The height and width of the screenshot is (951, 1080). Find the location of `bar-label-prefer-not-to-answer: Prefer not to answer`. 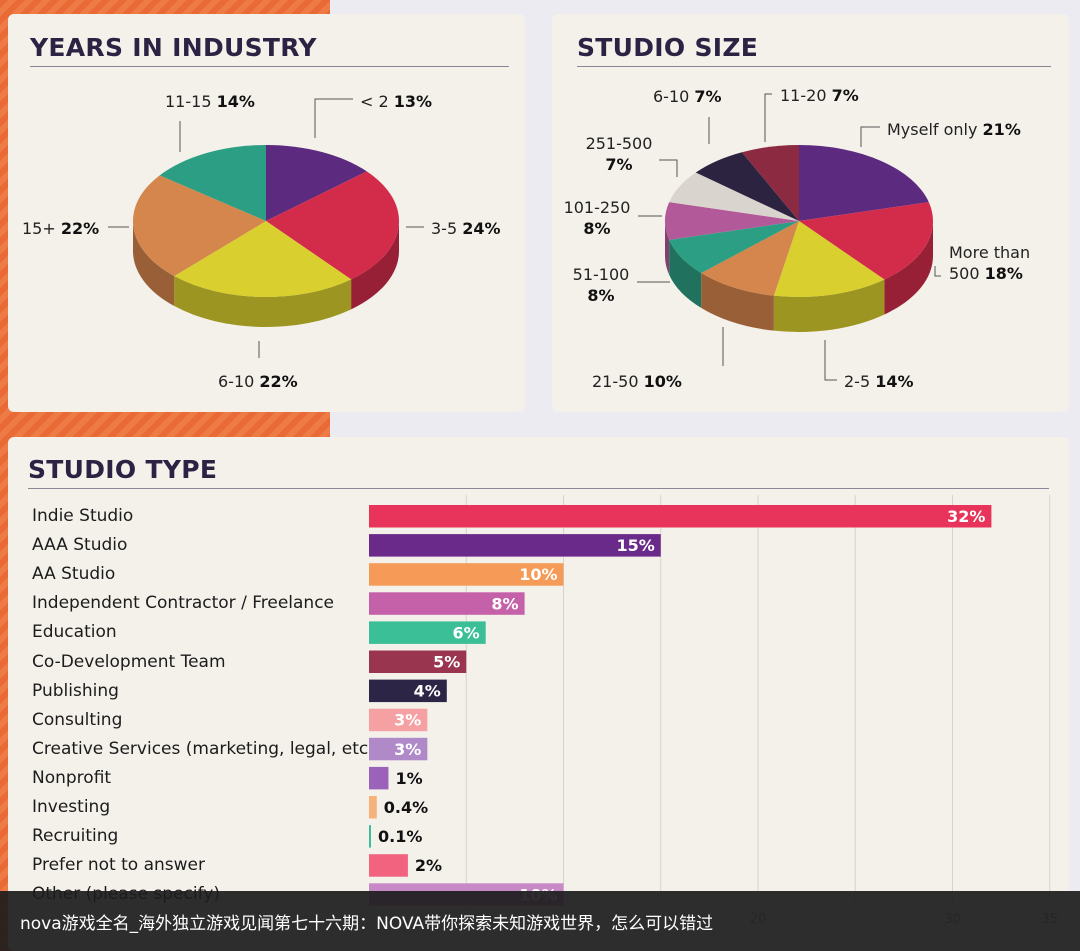

bar-label-prefer-not-to-answer: Prefer not to answer is located at coordinates (118, 865).